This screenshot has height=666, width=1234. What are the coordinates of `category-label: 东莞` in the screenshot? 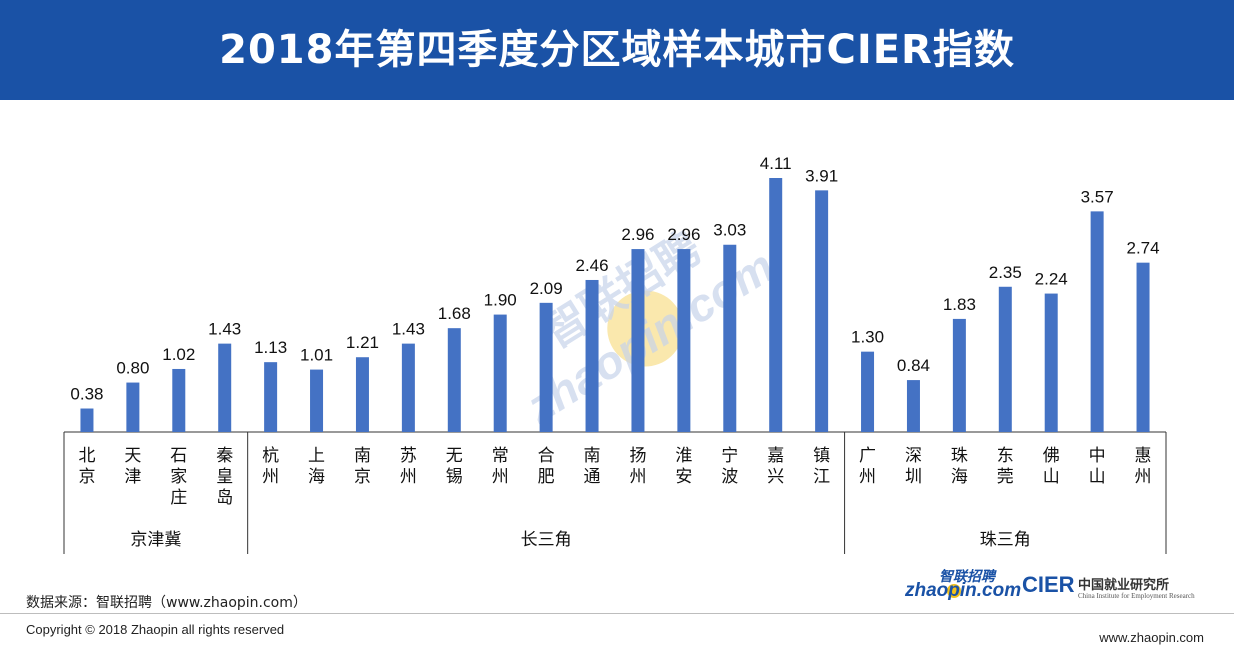 It's located at (1005, 466).